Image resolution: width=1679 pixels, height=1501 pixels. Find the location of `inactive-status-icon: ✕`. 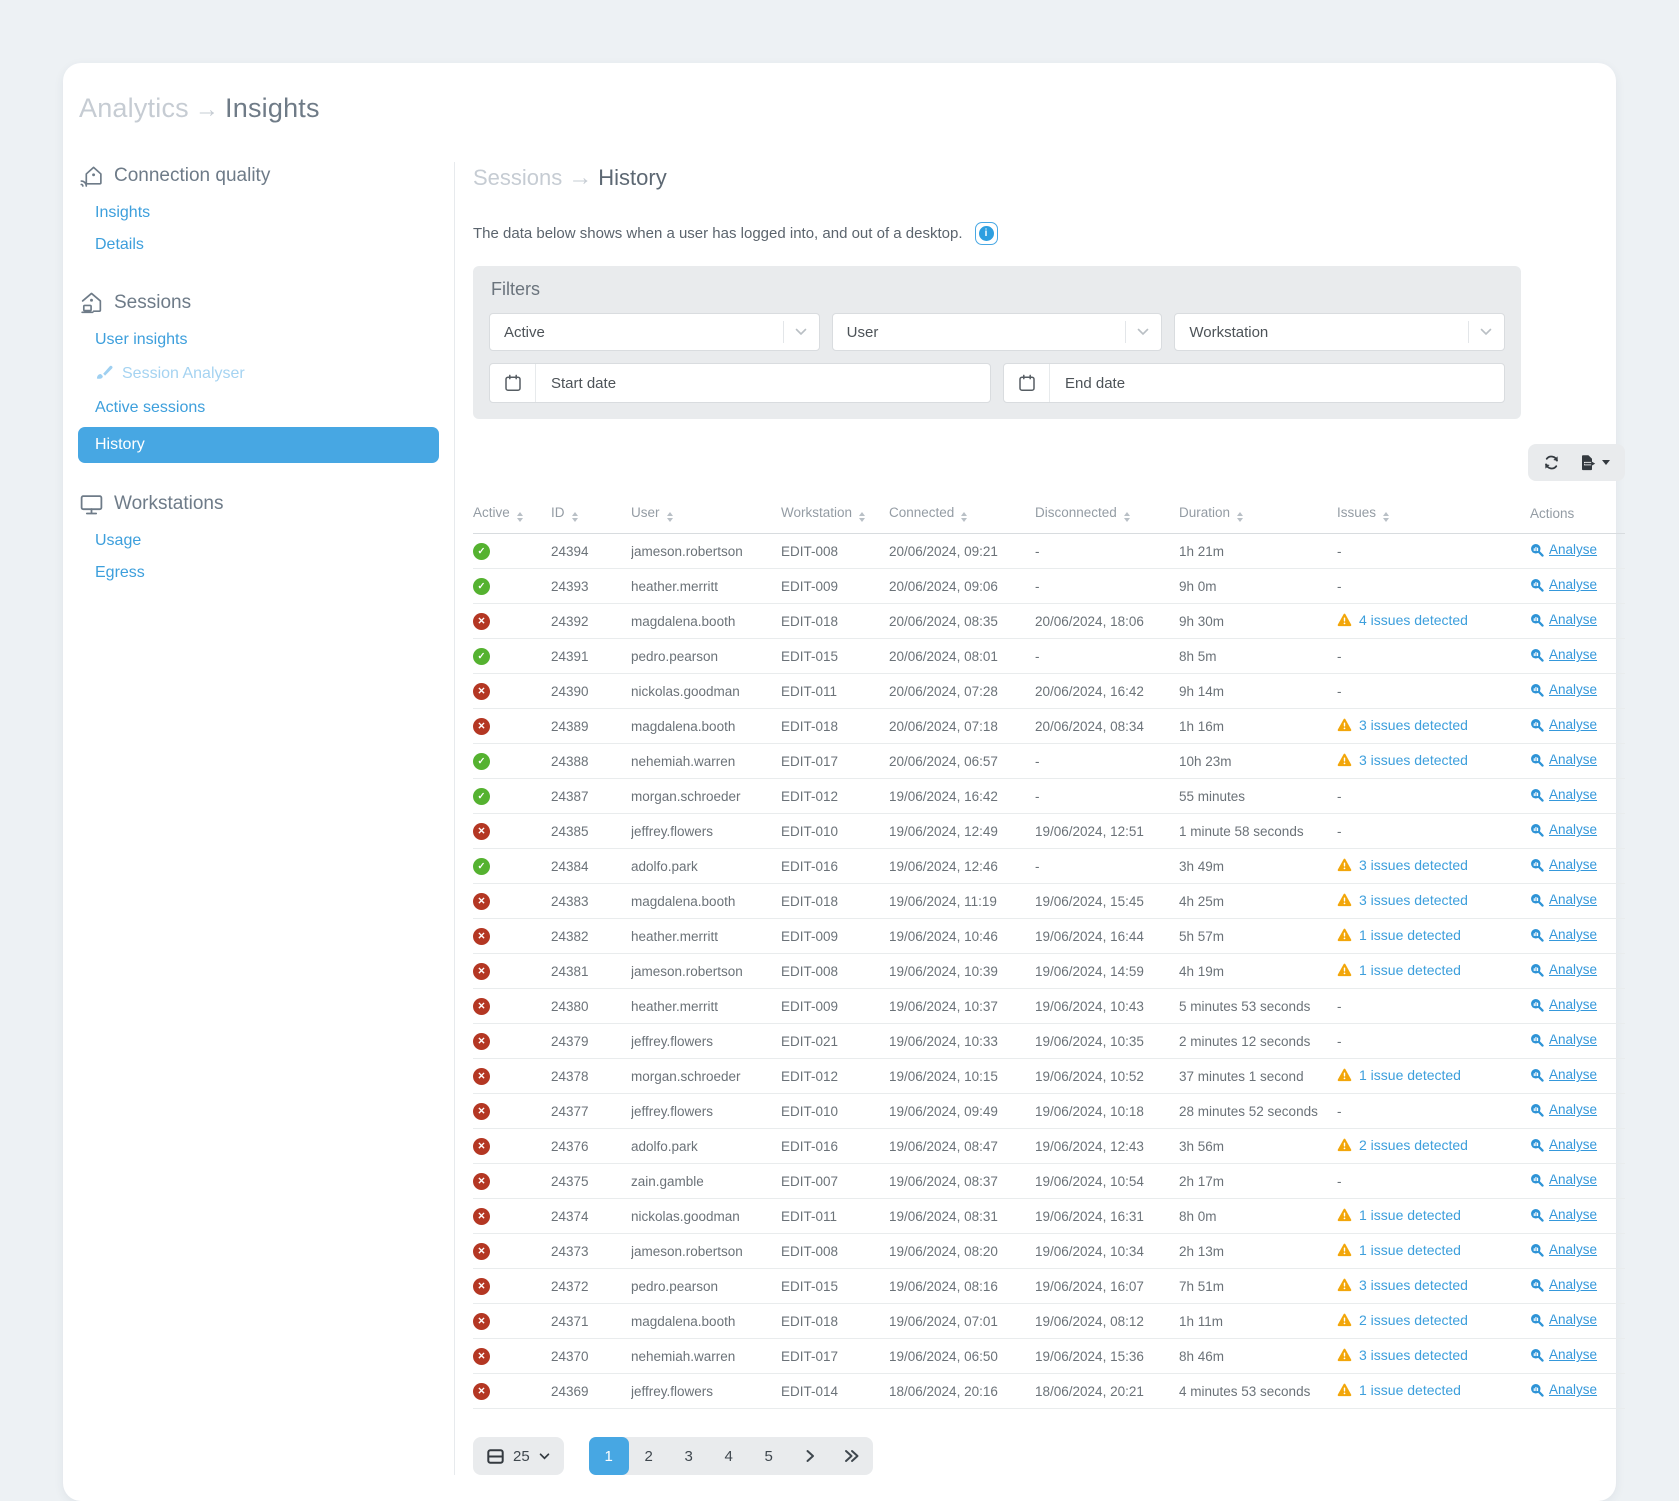

inactive-status-icon: ✕ is located at coordinates (481, 971).